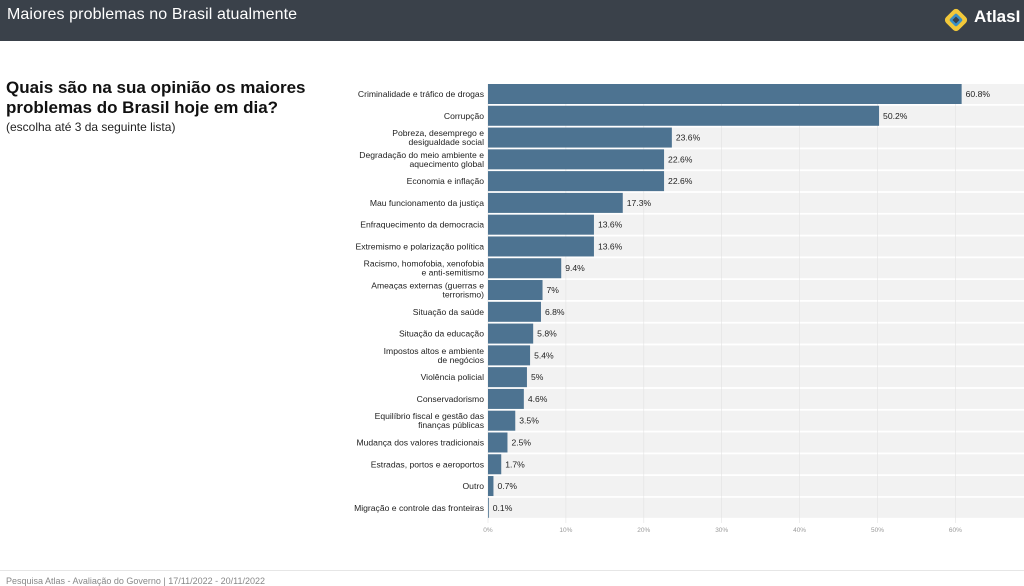 The width and height of the screenshot is (1024, 586). What do you see at coordinates (515, 464) in the screenshot?
I see `value-label: 1.7%` at bounding box center [515, 464].